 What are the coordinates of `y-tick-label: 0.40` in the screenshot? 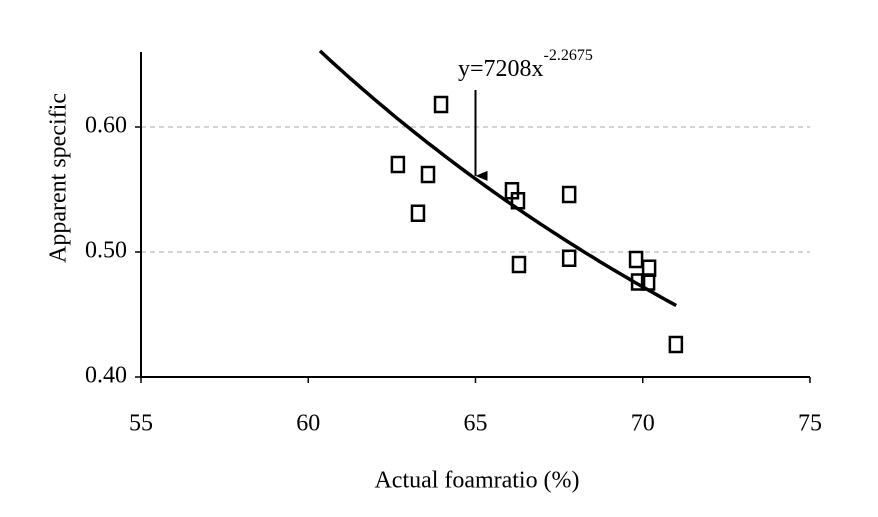 It's located at (106, 376).